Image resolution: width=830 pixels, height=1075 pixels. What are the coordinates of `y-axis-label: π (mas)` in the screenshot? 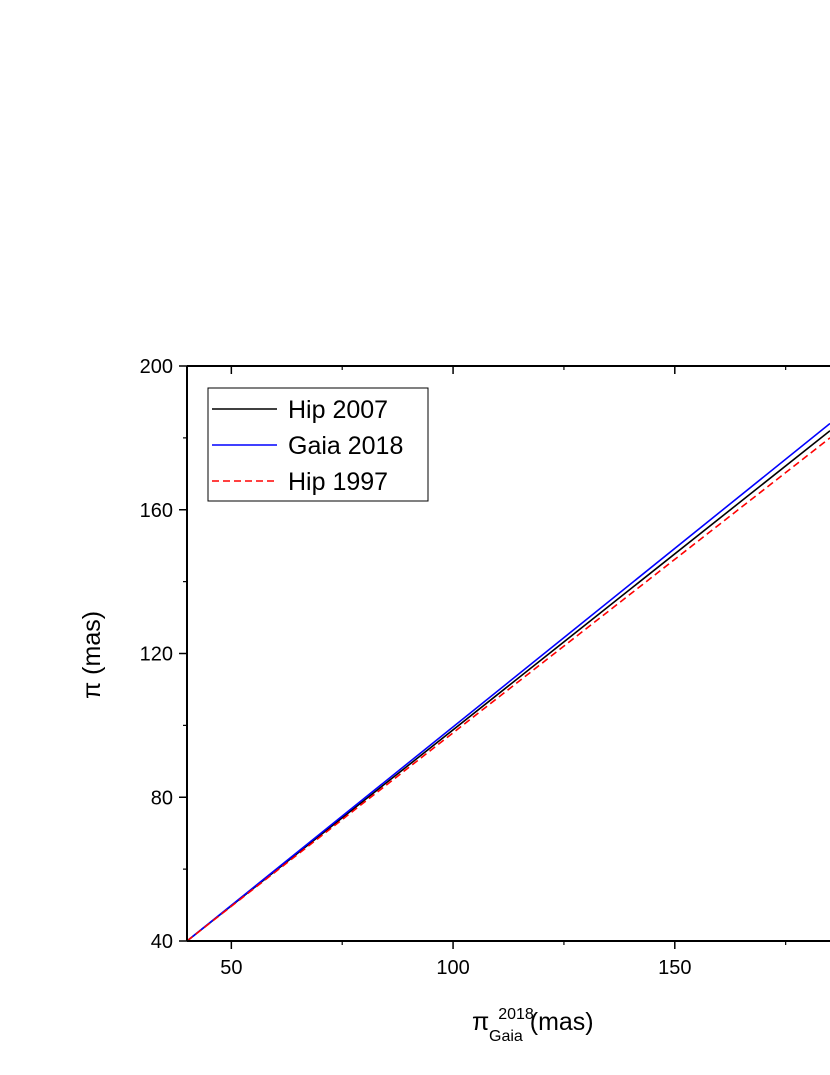 It's located at (92, 655).